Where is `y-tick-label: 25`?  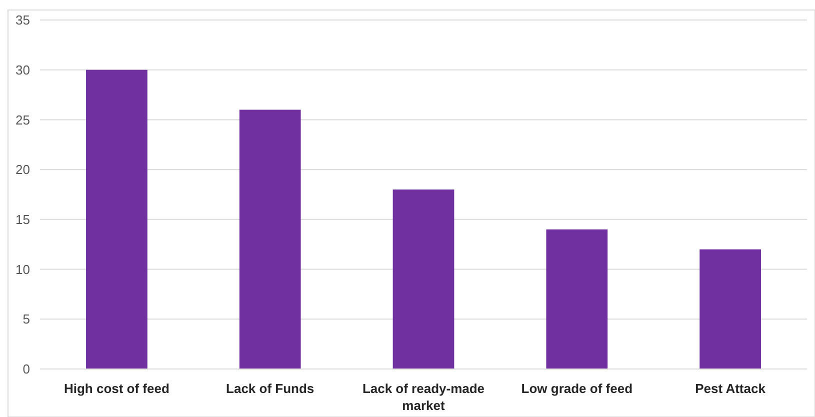
y-tick-label: 25 is located at coordinates (23, 120).